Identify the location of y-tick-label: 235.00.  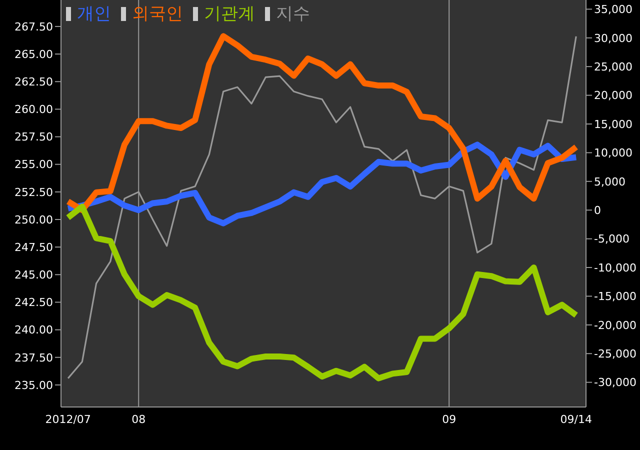
(33, 385).